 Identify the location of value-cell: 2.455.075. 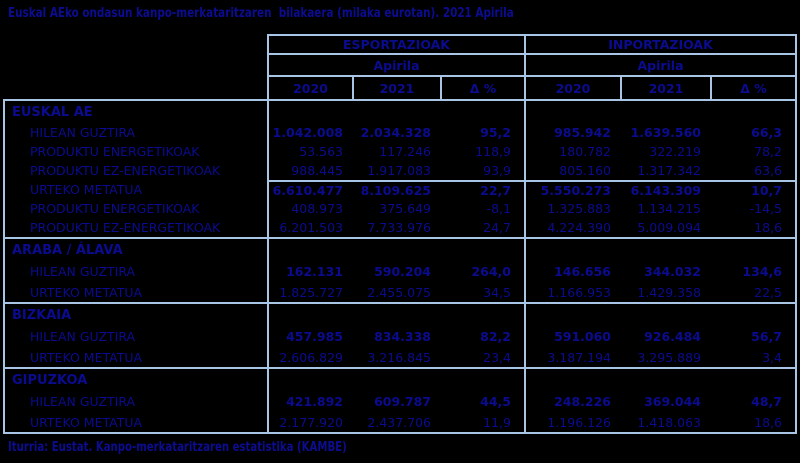
(399, 292).